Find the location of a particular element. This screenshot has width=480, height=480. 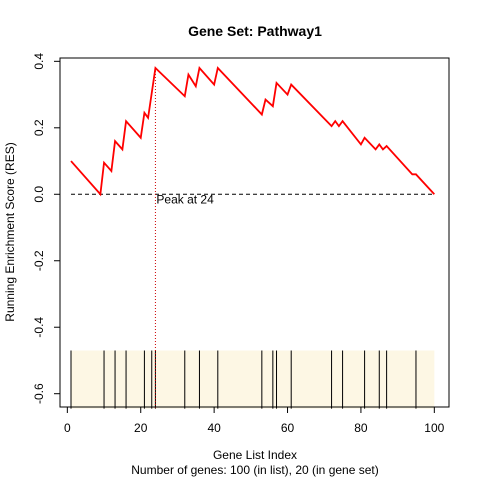

x-tick-label: 0 is located at coordinates (67, 428).